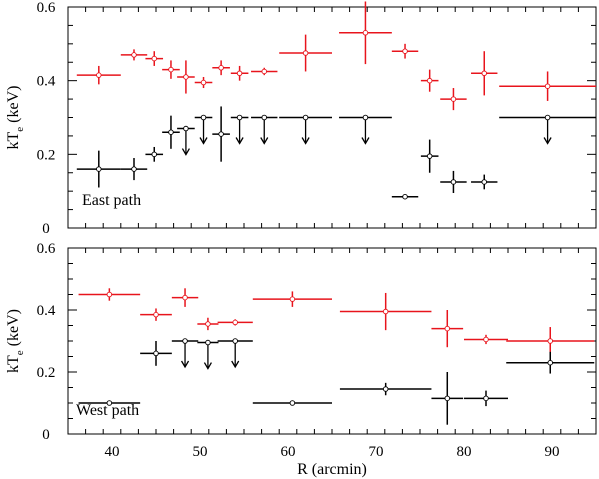 This screenshot has height=479, width=599. I want to click on panel-annotation: West path, so click(107, 410).